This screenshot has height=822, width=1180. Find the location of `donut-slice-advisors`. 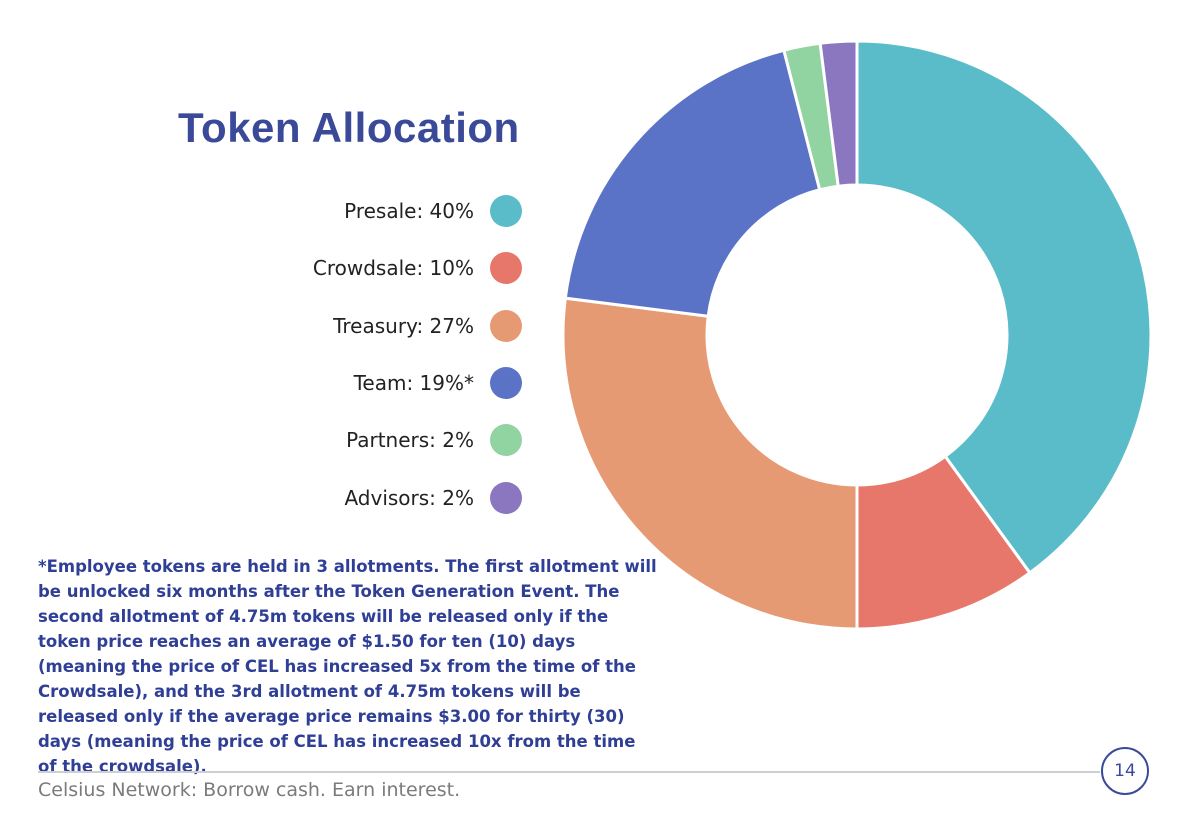

donut-slice-advisors is located at coordinates (838, 113).